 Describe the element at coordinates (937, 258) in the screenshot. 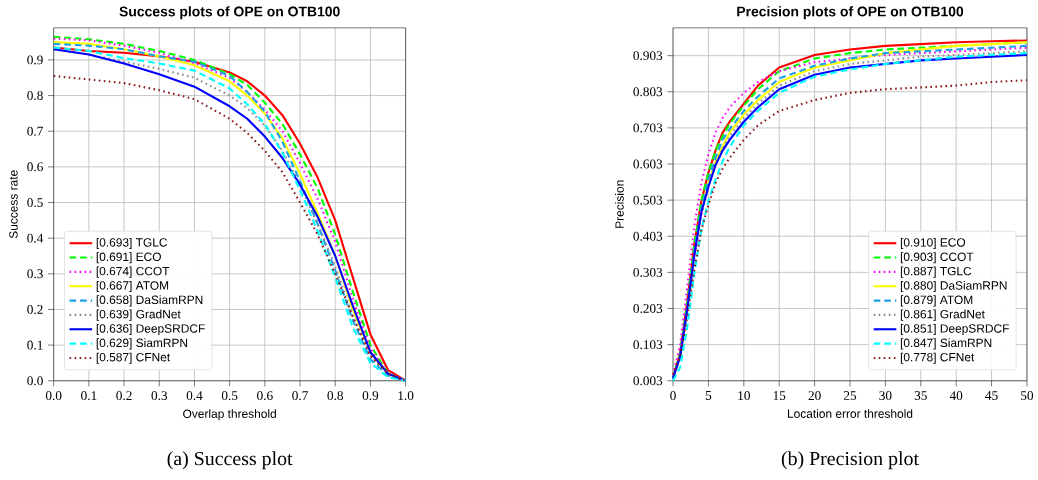

I see `legend-label: [0.903] CCOT` at that location.